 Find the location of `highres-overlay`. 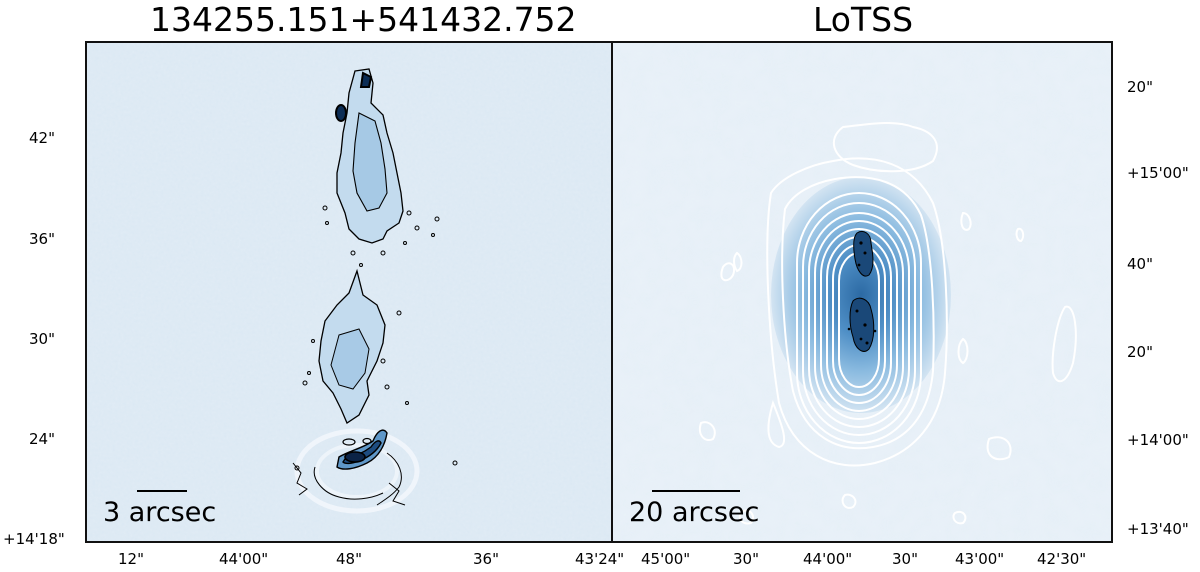

highres-overlay is located at coordinates (862, 291).